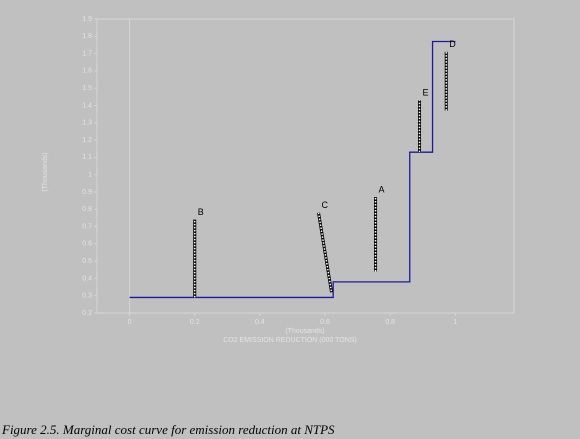 The image size is (580, 439). Describe the element at coordinates (304, 331) in the screenshot. I see `x-unit-label: (Thousands)` at that location.